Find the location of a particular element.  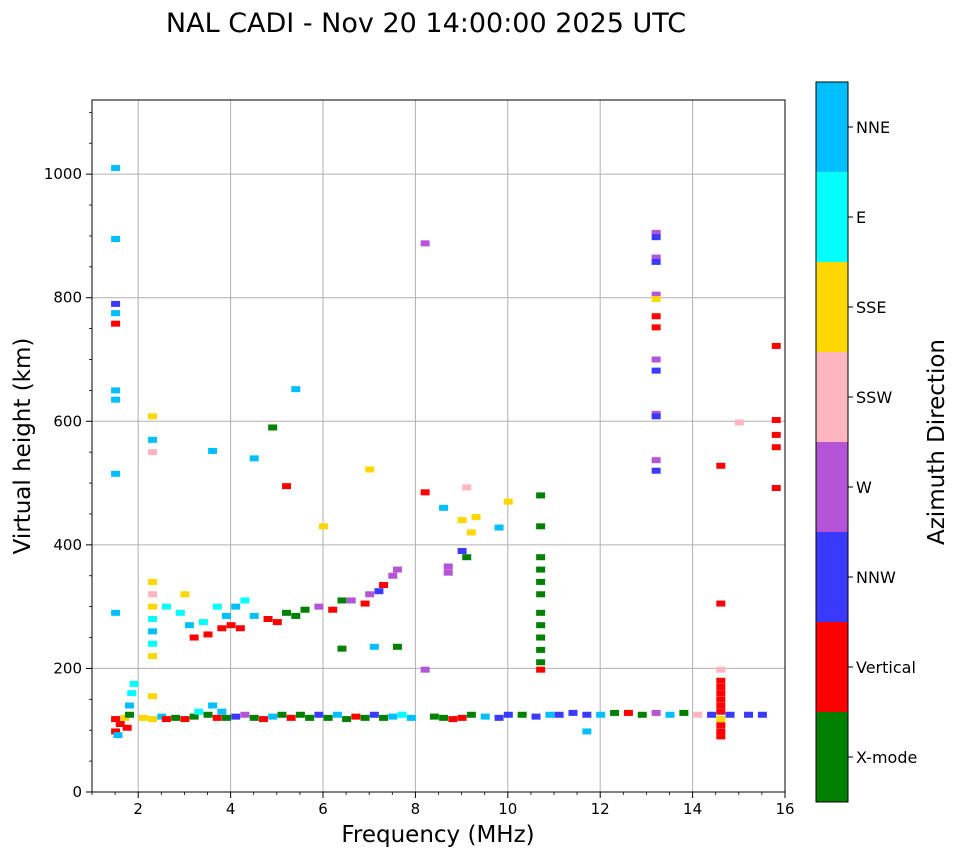

y-tick-label: 1000 is located at coordinates (63, 174).